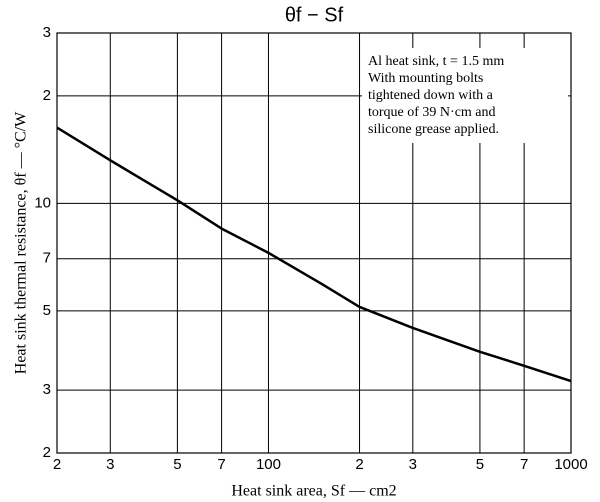 This screenshot has width=600, height=502. I want to click on chart-title: θf − Sf, so click(314, 15).